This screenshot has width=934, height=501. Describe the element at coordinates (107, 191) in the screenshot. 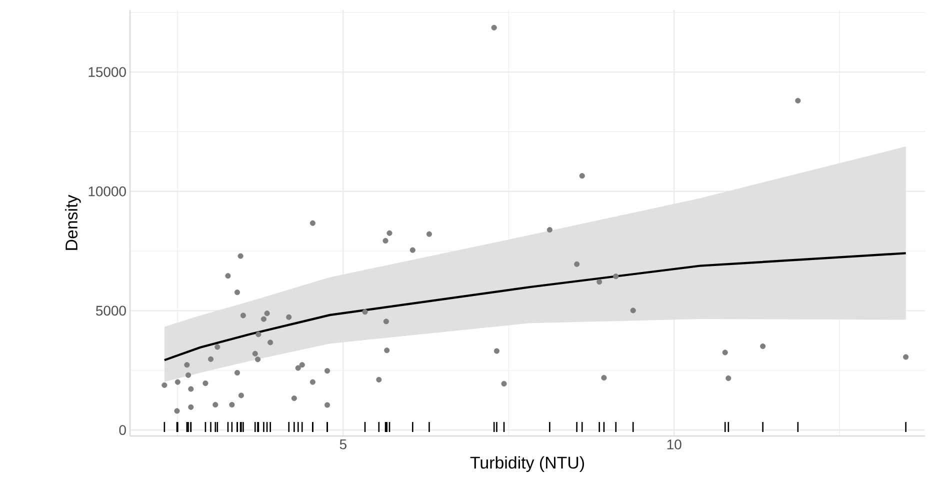

I see `y-tick-label: 10000` at that location.